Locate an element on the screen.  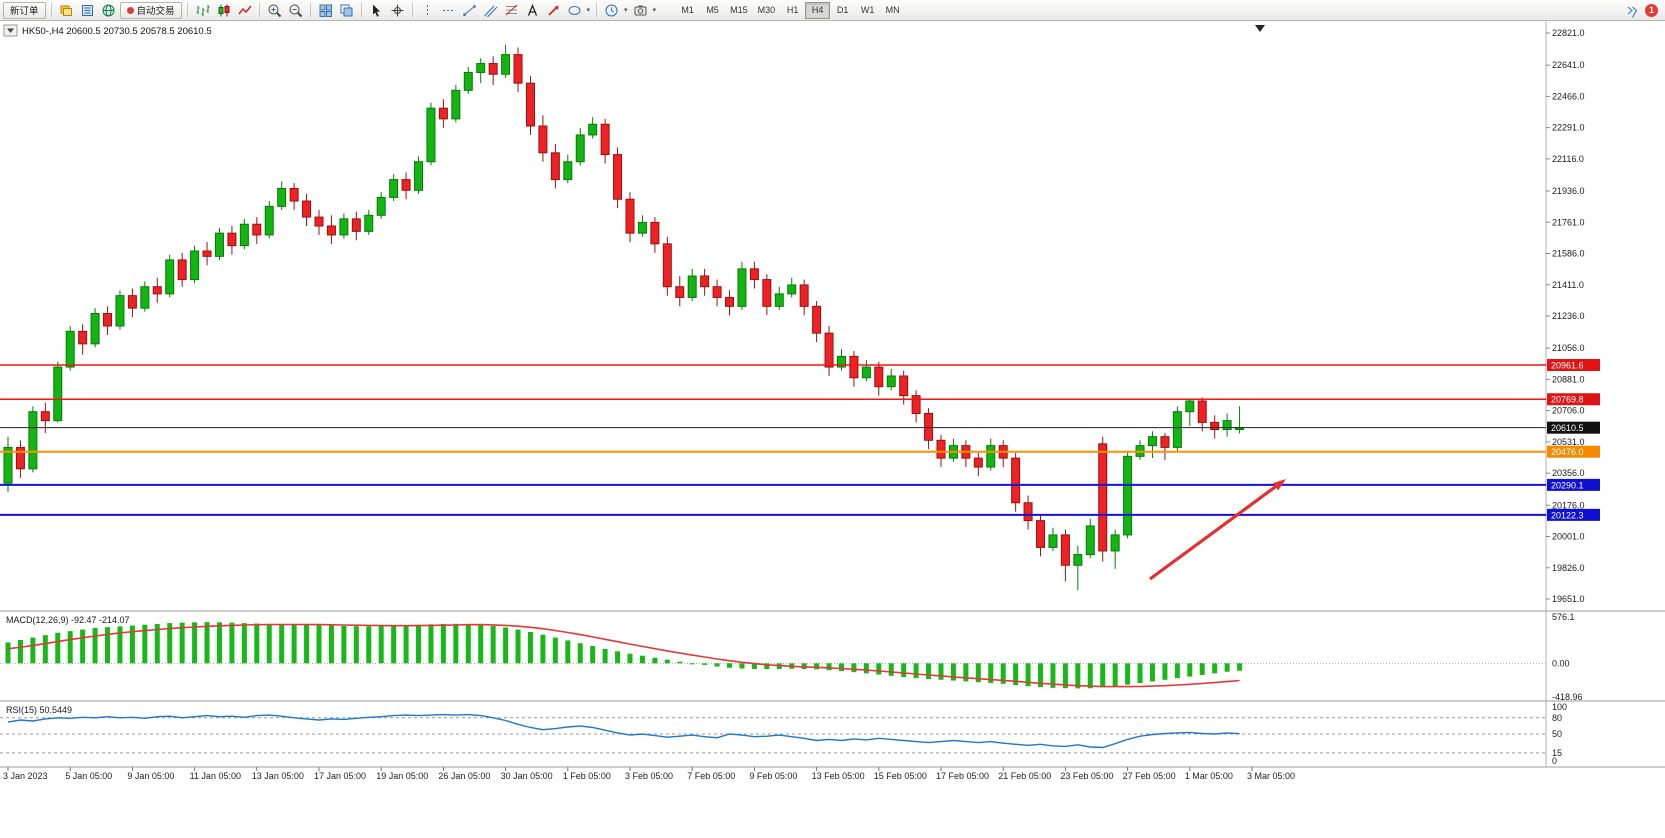
timeframe-button-m1: M1 is located at coordinates (687, 10).